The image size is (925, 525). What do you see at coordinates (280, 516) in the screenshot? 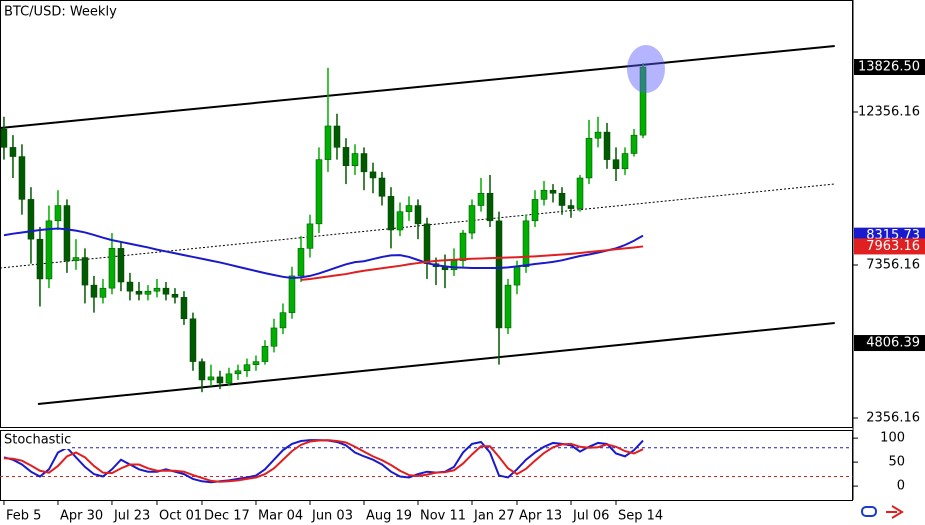
I see `x-tick-label: Mar 04` at bounding box center [280, 516].